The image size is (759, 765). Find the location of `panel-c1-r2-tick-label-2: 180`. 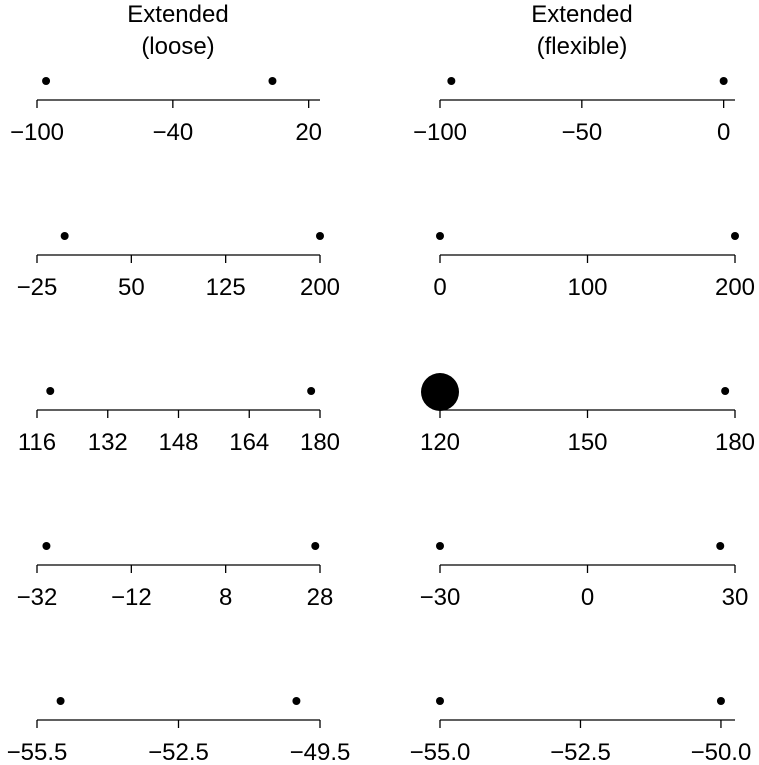

panel-c1-r2-tick-label-2: 180 is located at coordinates (735, 442).